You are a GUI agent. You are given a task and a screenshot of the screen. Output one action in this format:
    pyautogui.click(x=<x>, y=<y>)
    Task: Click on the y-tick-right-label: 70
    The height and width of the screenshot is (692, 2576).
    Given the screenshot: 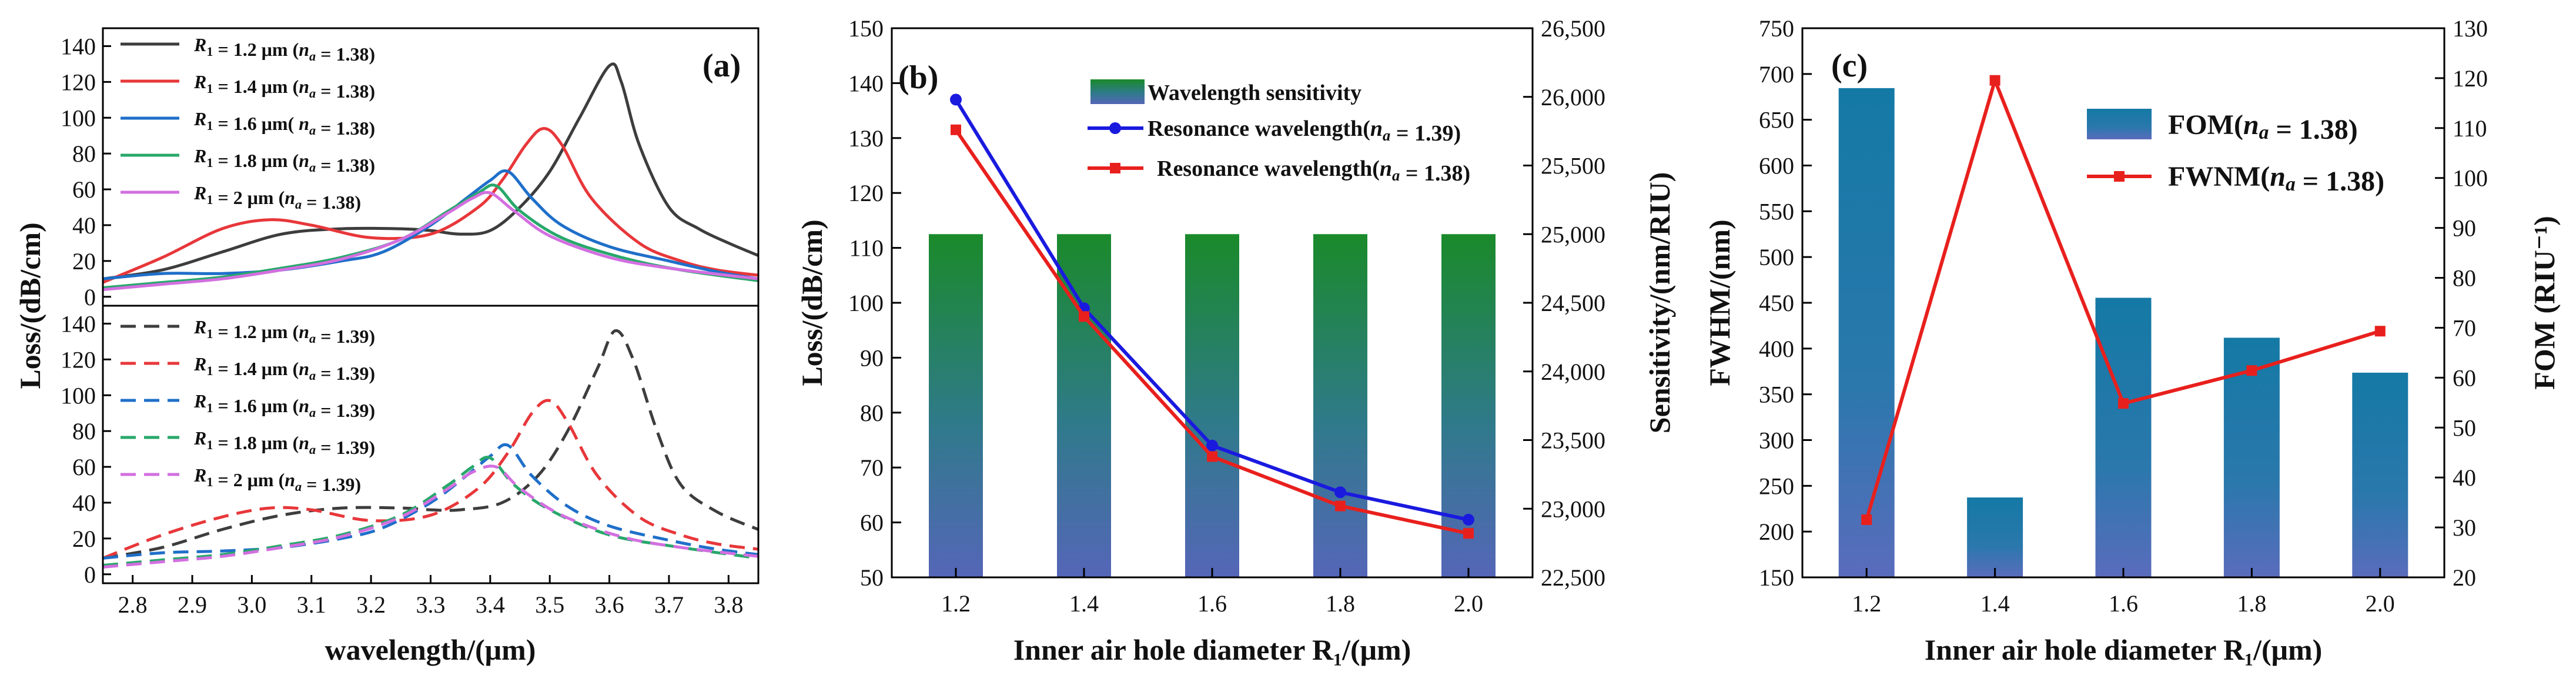 What is the action you would take?
    pyautogui.click(x=2464, y=328)
    